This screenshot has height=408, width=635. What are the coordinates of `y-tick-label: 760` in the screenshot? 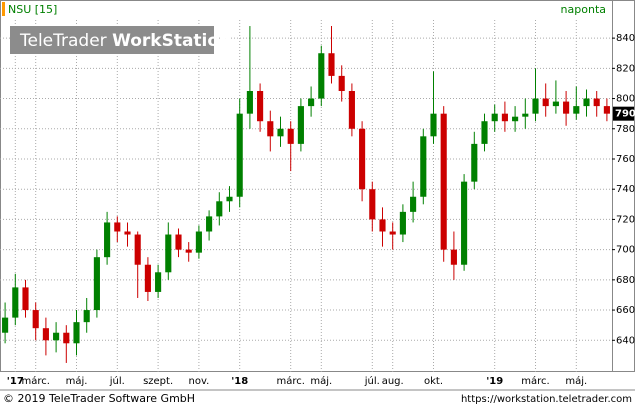 It's located at (625, 159).